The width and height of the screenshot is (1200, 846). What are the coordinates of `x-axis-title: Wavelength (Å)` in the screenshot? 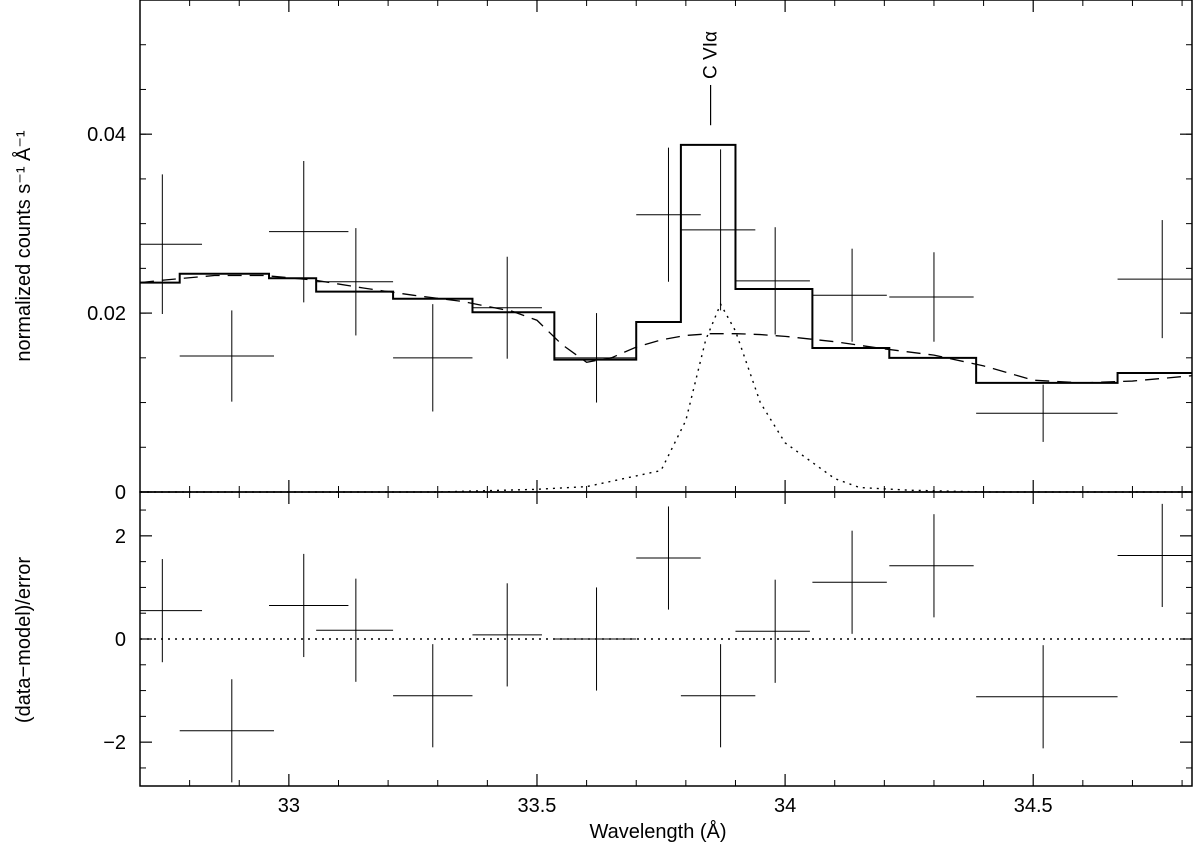 It's located at (657, 831).